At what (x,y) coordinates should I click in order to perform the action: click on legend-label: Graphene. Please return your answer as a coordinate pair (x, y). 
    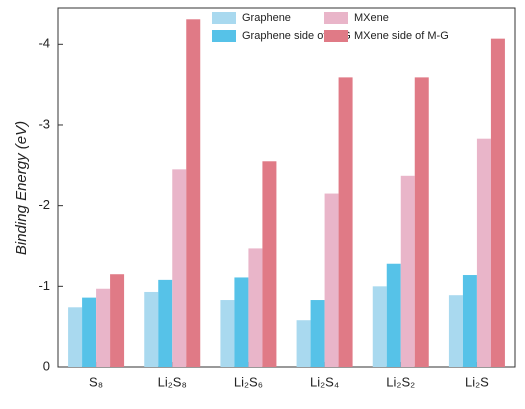
    Looking at the image, I should click on (266, 18).